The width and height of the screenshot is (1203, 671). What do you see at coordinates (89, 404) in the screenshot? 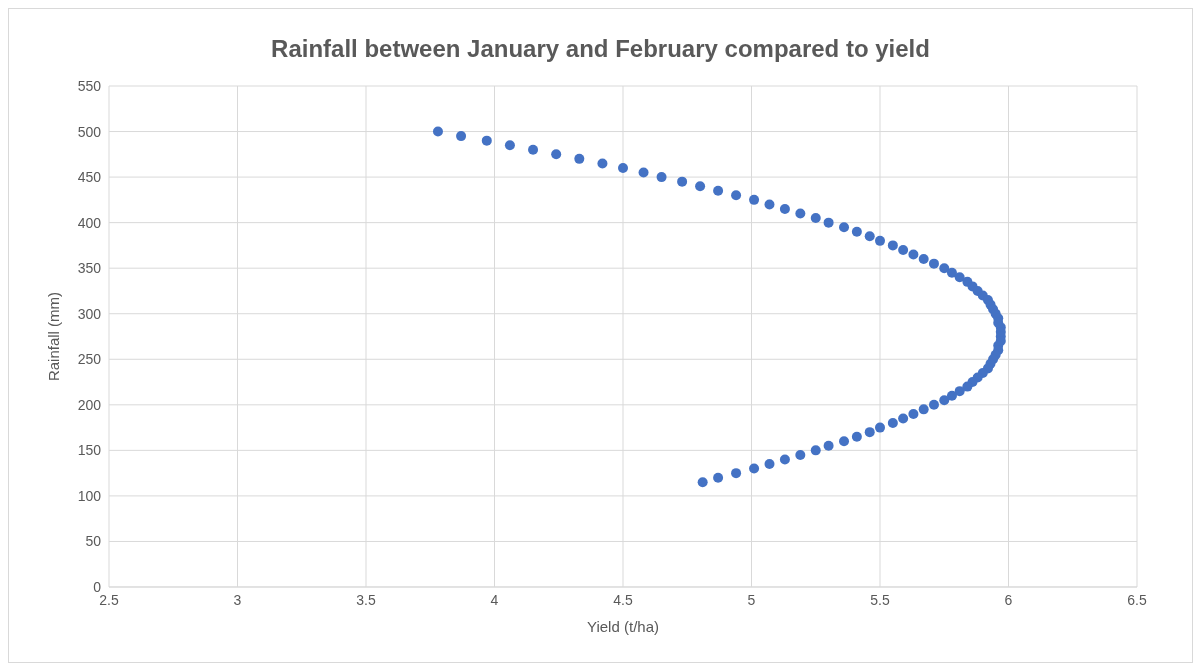
I see `y-tick-label: 200` at bounding box center [89, 404].